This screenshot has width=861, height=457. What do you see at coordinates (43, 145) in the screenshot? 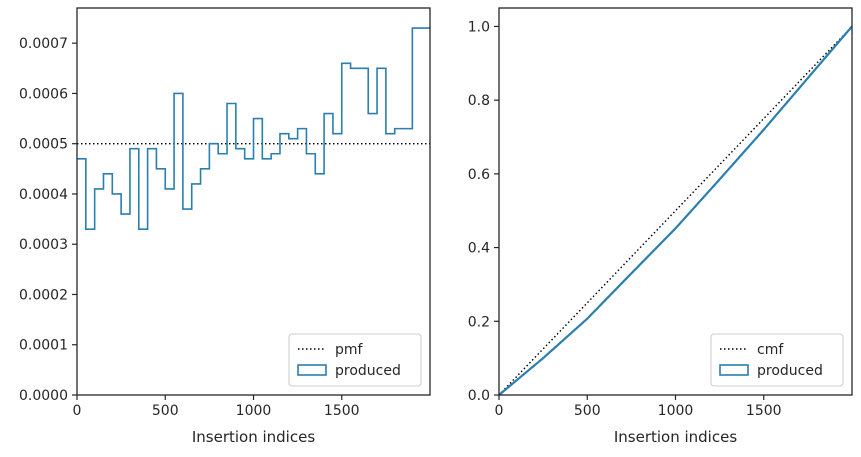
I see `y-tick-label: 0.0005` at bounding box center [43, 145].